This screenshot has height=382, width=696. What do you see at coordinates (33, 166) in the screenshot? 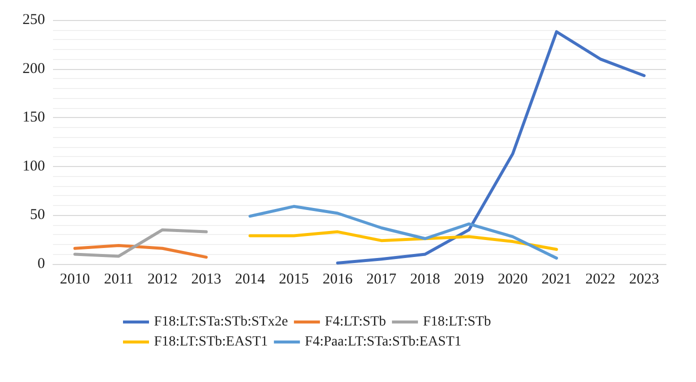
I see `y-tick-label: 100` at bounding box center [33, 166].